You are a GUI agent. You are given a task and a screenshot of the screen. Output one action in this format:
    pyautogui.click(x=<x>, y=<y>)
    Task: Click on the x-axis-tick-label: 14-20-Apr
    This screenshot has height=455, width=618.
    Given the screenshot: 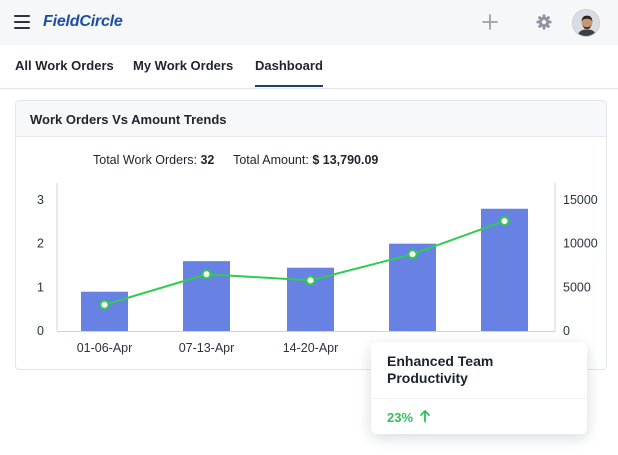 What is the action you would take?
    pyautogui.click(x=311, y=348)
    